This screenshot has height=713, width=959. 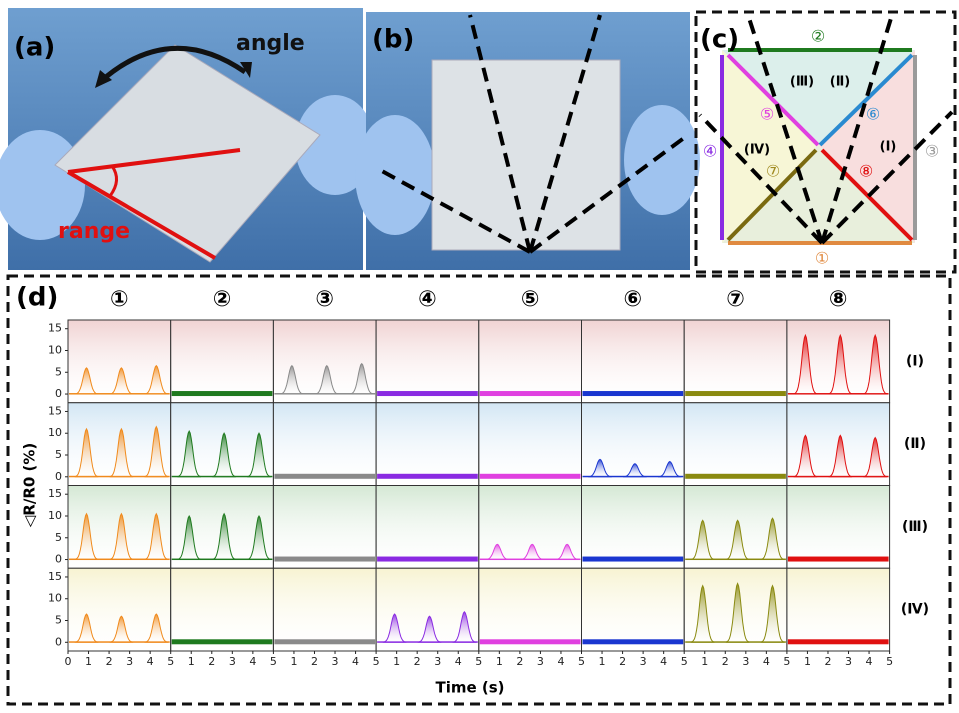 I want to click on y-axis-label: ◁R/R0 (%), so click(x=30, y=485).